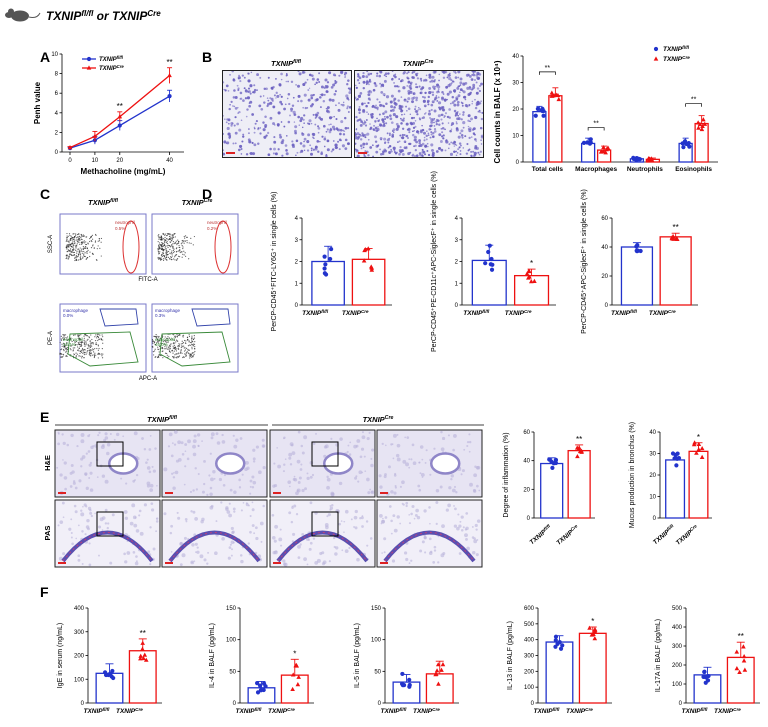 This screenshot has height=727, width=768. I want to click on y-tick-label: 0, so click(457, 306).